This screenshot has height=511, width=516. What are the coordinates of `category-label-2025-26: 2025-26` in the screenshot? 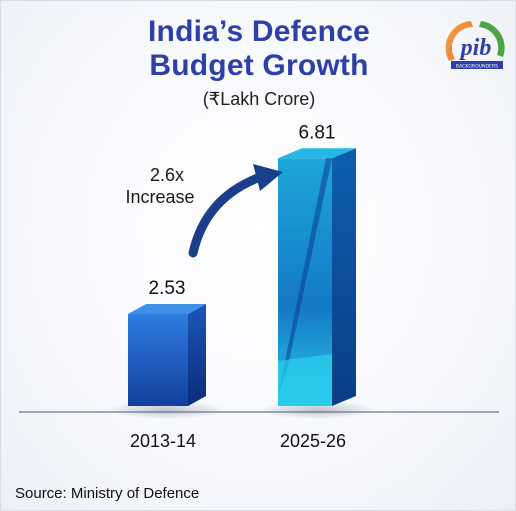 It's located at (313, 441).